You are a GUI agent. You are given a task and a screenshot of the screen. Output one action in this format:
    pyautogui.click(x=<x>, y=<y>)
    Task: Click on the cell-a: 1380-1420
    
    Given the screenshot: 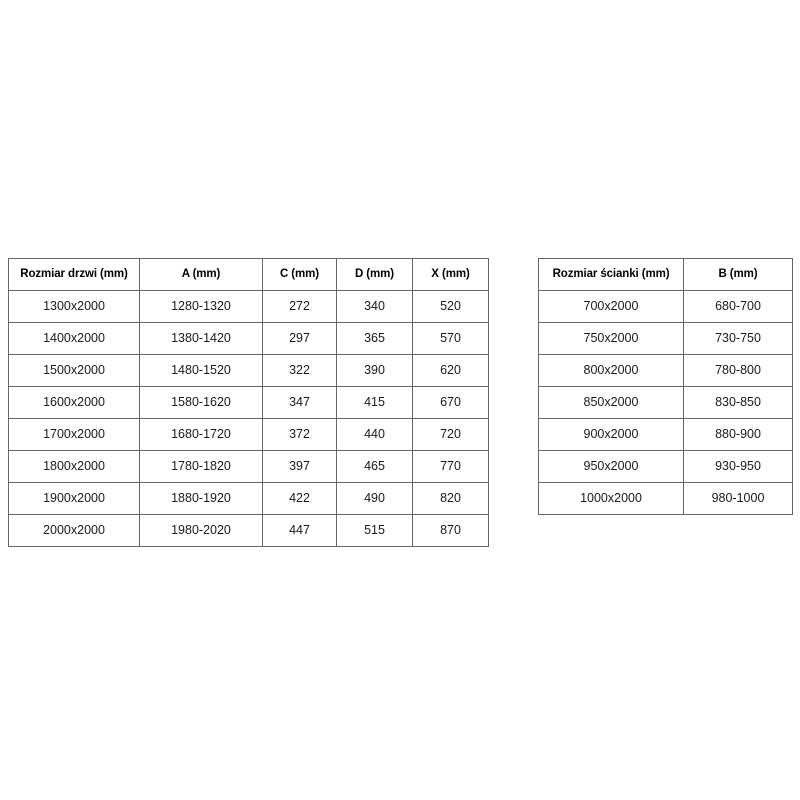 What is the action you would take?
    pyautogui.click(x=201, y=338)
    